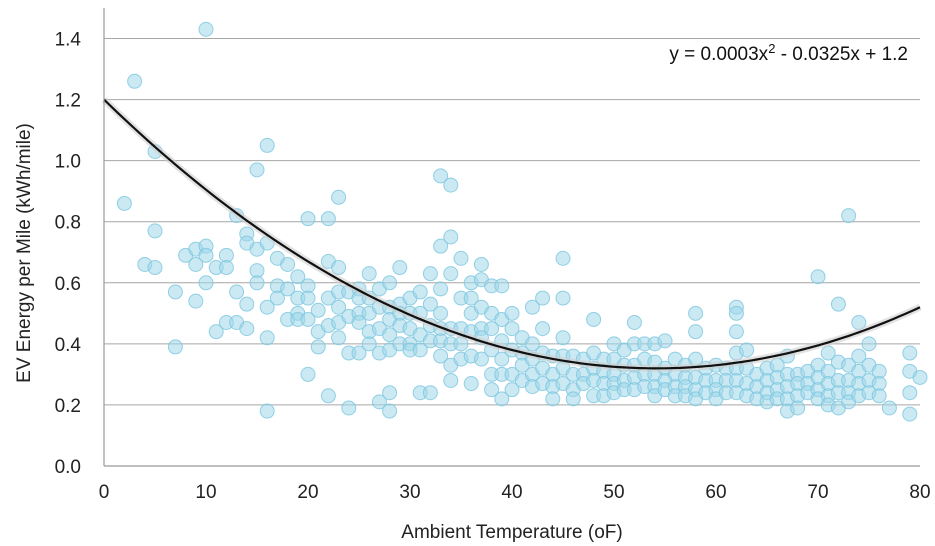  Describe the element at coordinates (613, 492) in the screenshot. I see `x-tick-label: 50` at that location.